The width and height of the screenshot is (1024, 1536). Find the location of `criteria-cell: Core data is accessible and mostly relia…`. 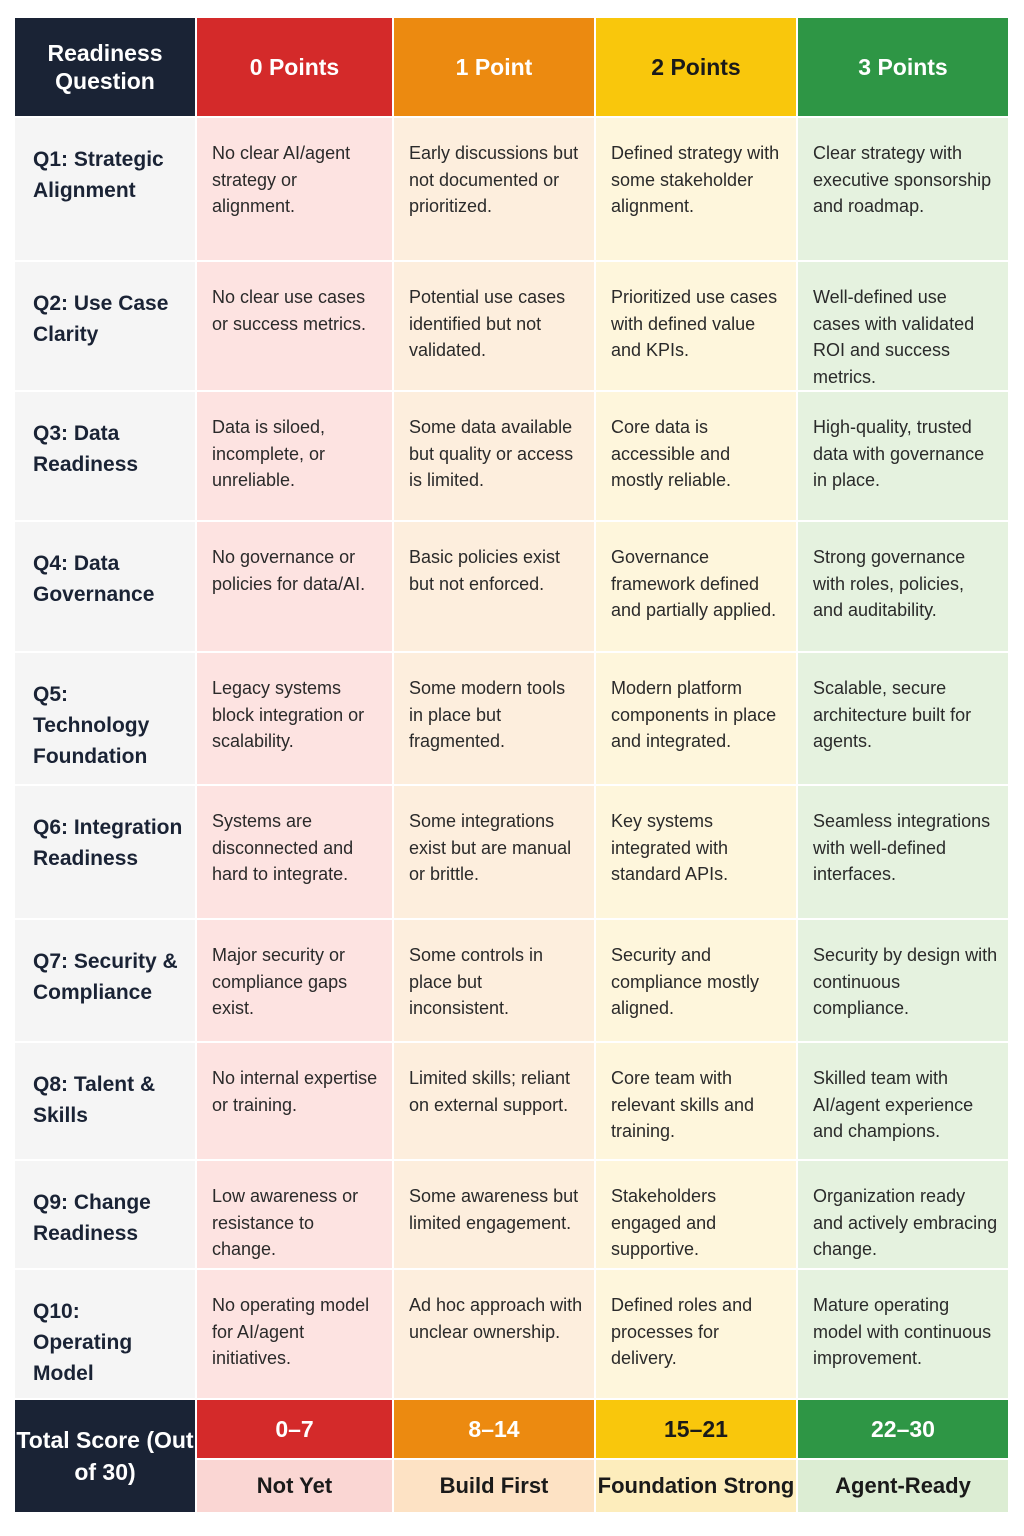

criteria-cell: Core data is accessible and mostly relia… is located at coordinates (696, 456).